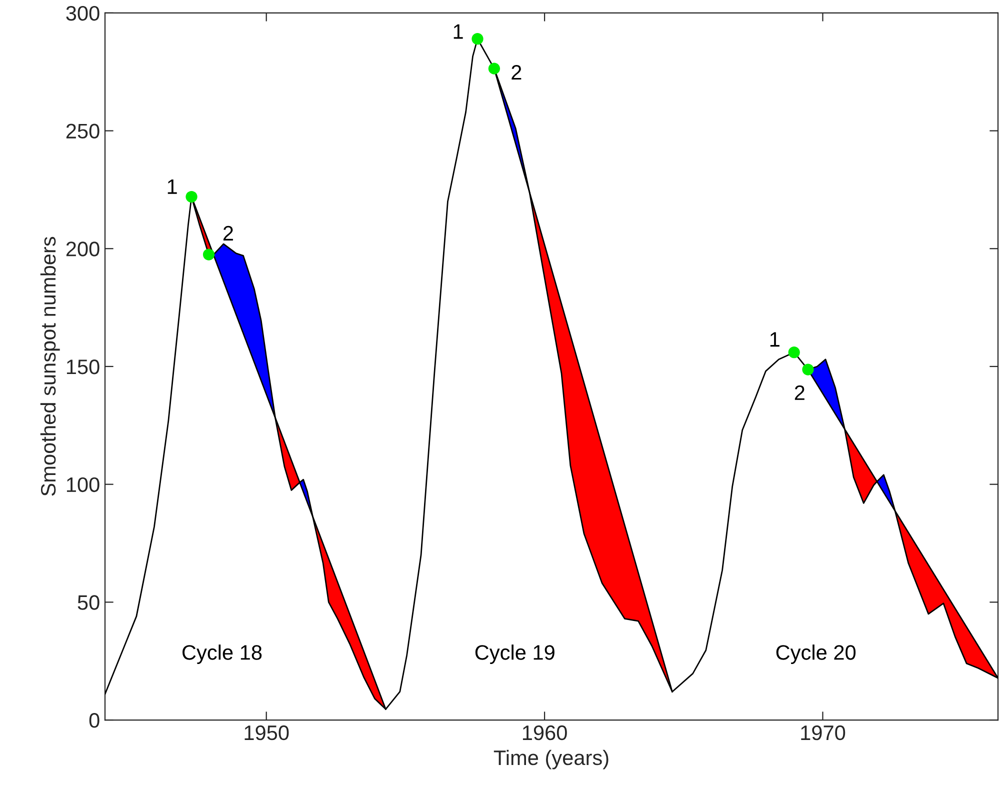  What do you see at coordinates (544, 732) in the screenshot?
I see `x-tick-label: 1960` at bounding box center [544, 732].